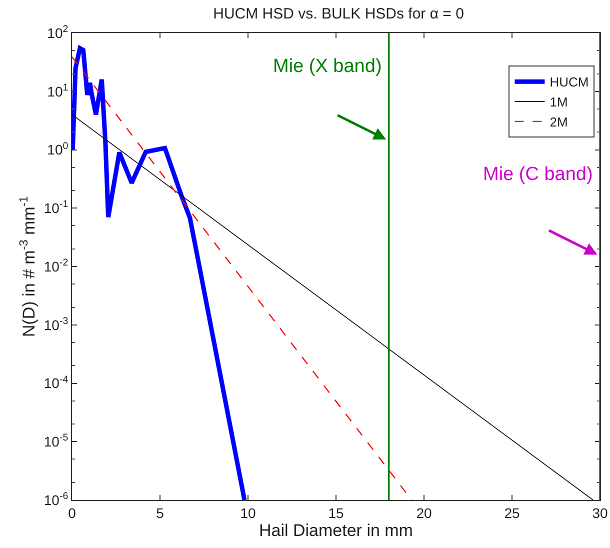  What do you see at coordinates (559, 102) in the screenshot?
I see `legend-label: 1M` at bounding box center [559, 102].